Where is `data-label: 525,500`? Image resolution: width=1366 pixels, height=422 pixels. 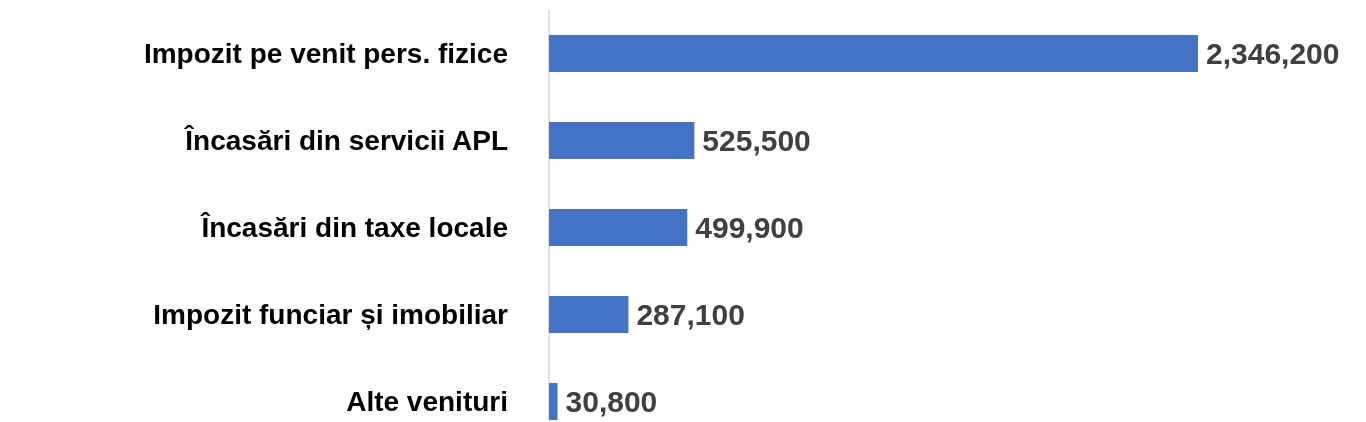
data-label: 525,500 is located at coordinates (756, 140).